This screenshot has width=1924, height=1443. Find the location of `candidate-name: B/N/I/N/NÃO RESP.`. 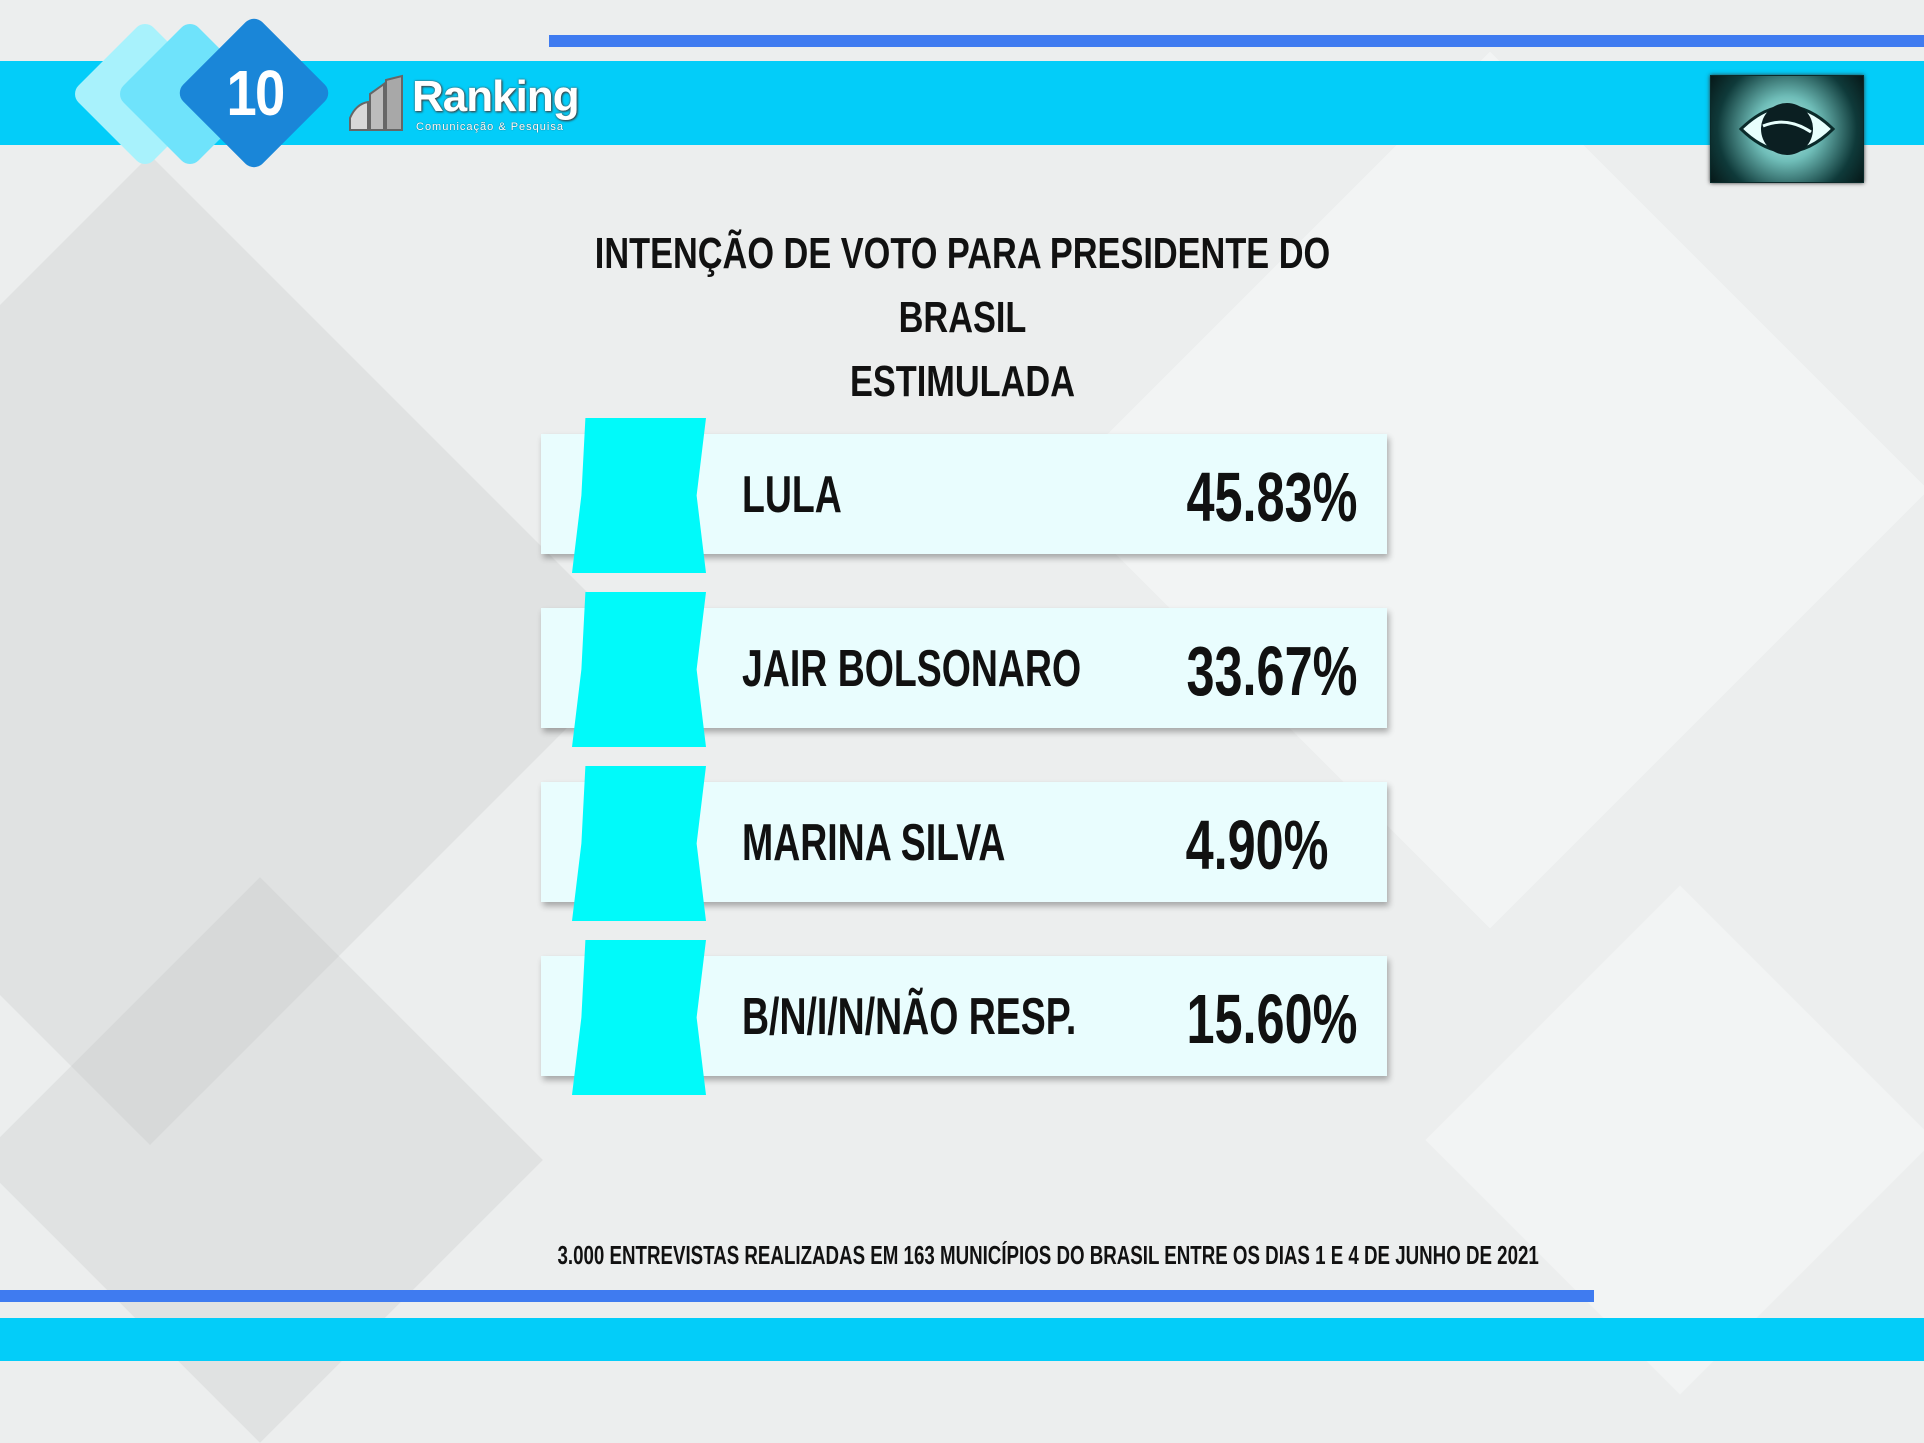

candidate-name: B/N/I/N/NÃO RESP. is located at coordinates (909, 1017).